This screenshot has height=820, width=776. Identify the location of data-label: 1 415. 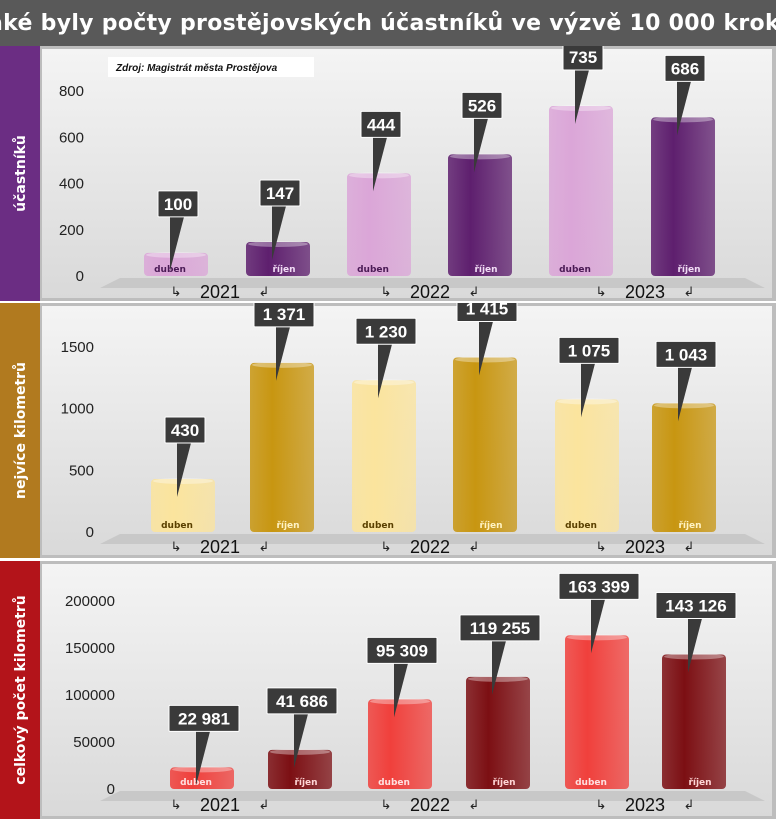
(487, 310).